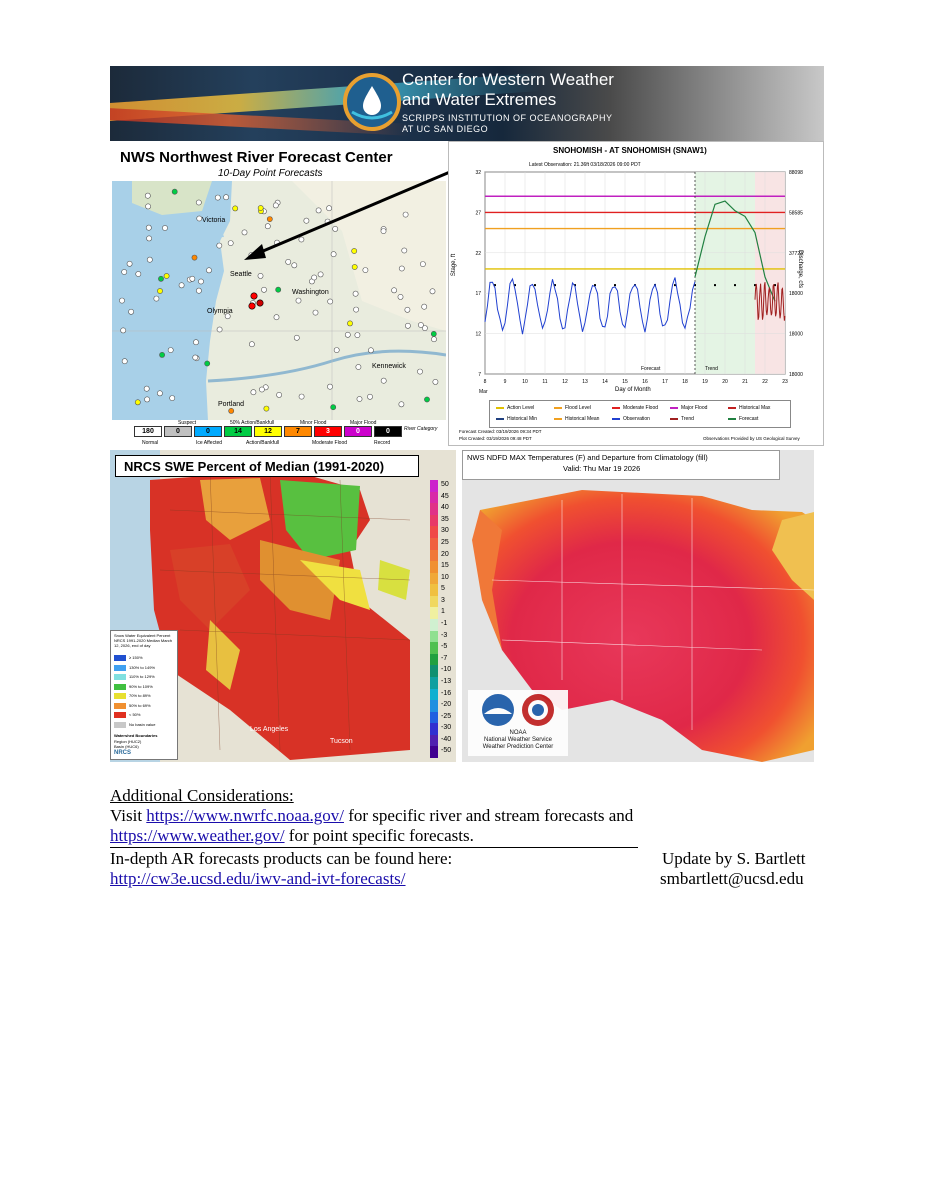 The width and height of the screenshot is (933, 1200). I want to click on nwrfc-title: NWS Northwest River Forecast Center, so click(256, 157).